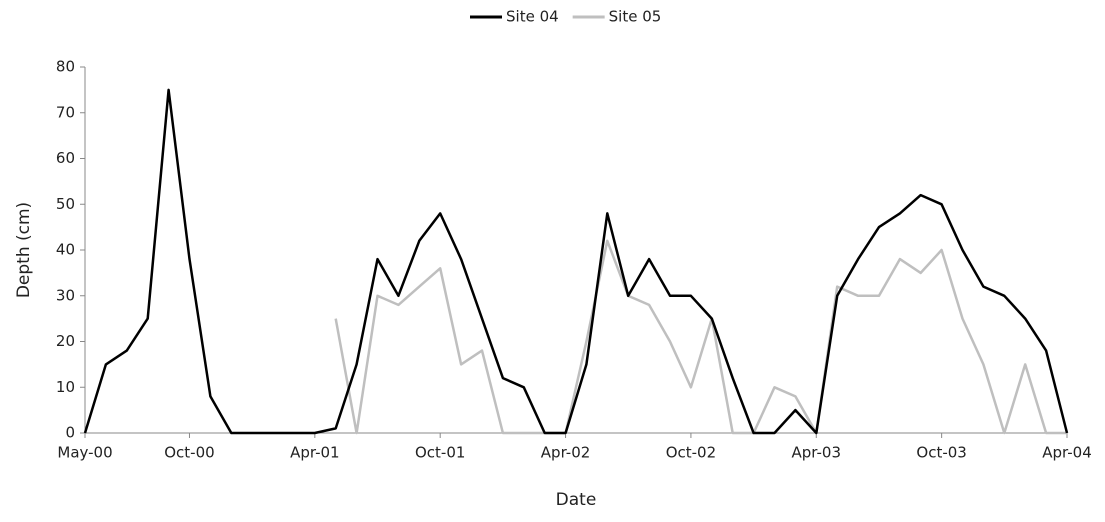  Describe the element at coordinates (1067, 453) in the screenshot. I see `x-tick-label: Apr-04` at that location.